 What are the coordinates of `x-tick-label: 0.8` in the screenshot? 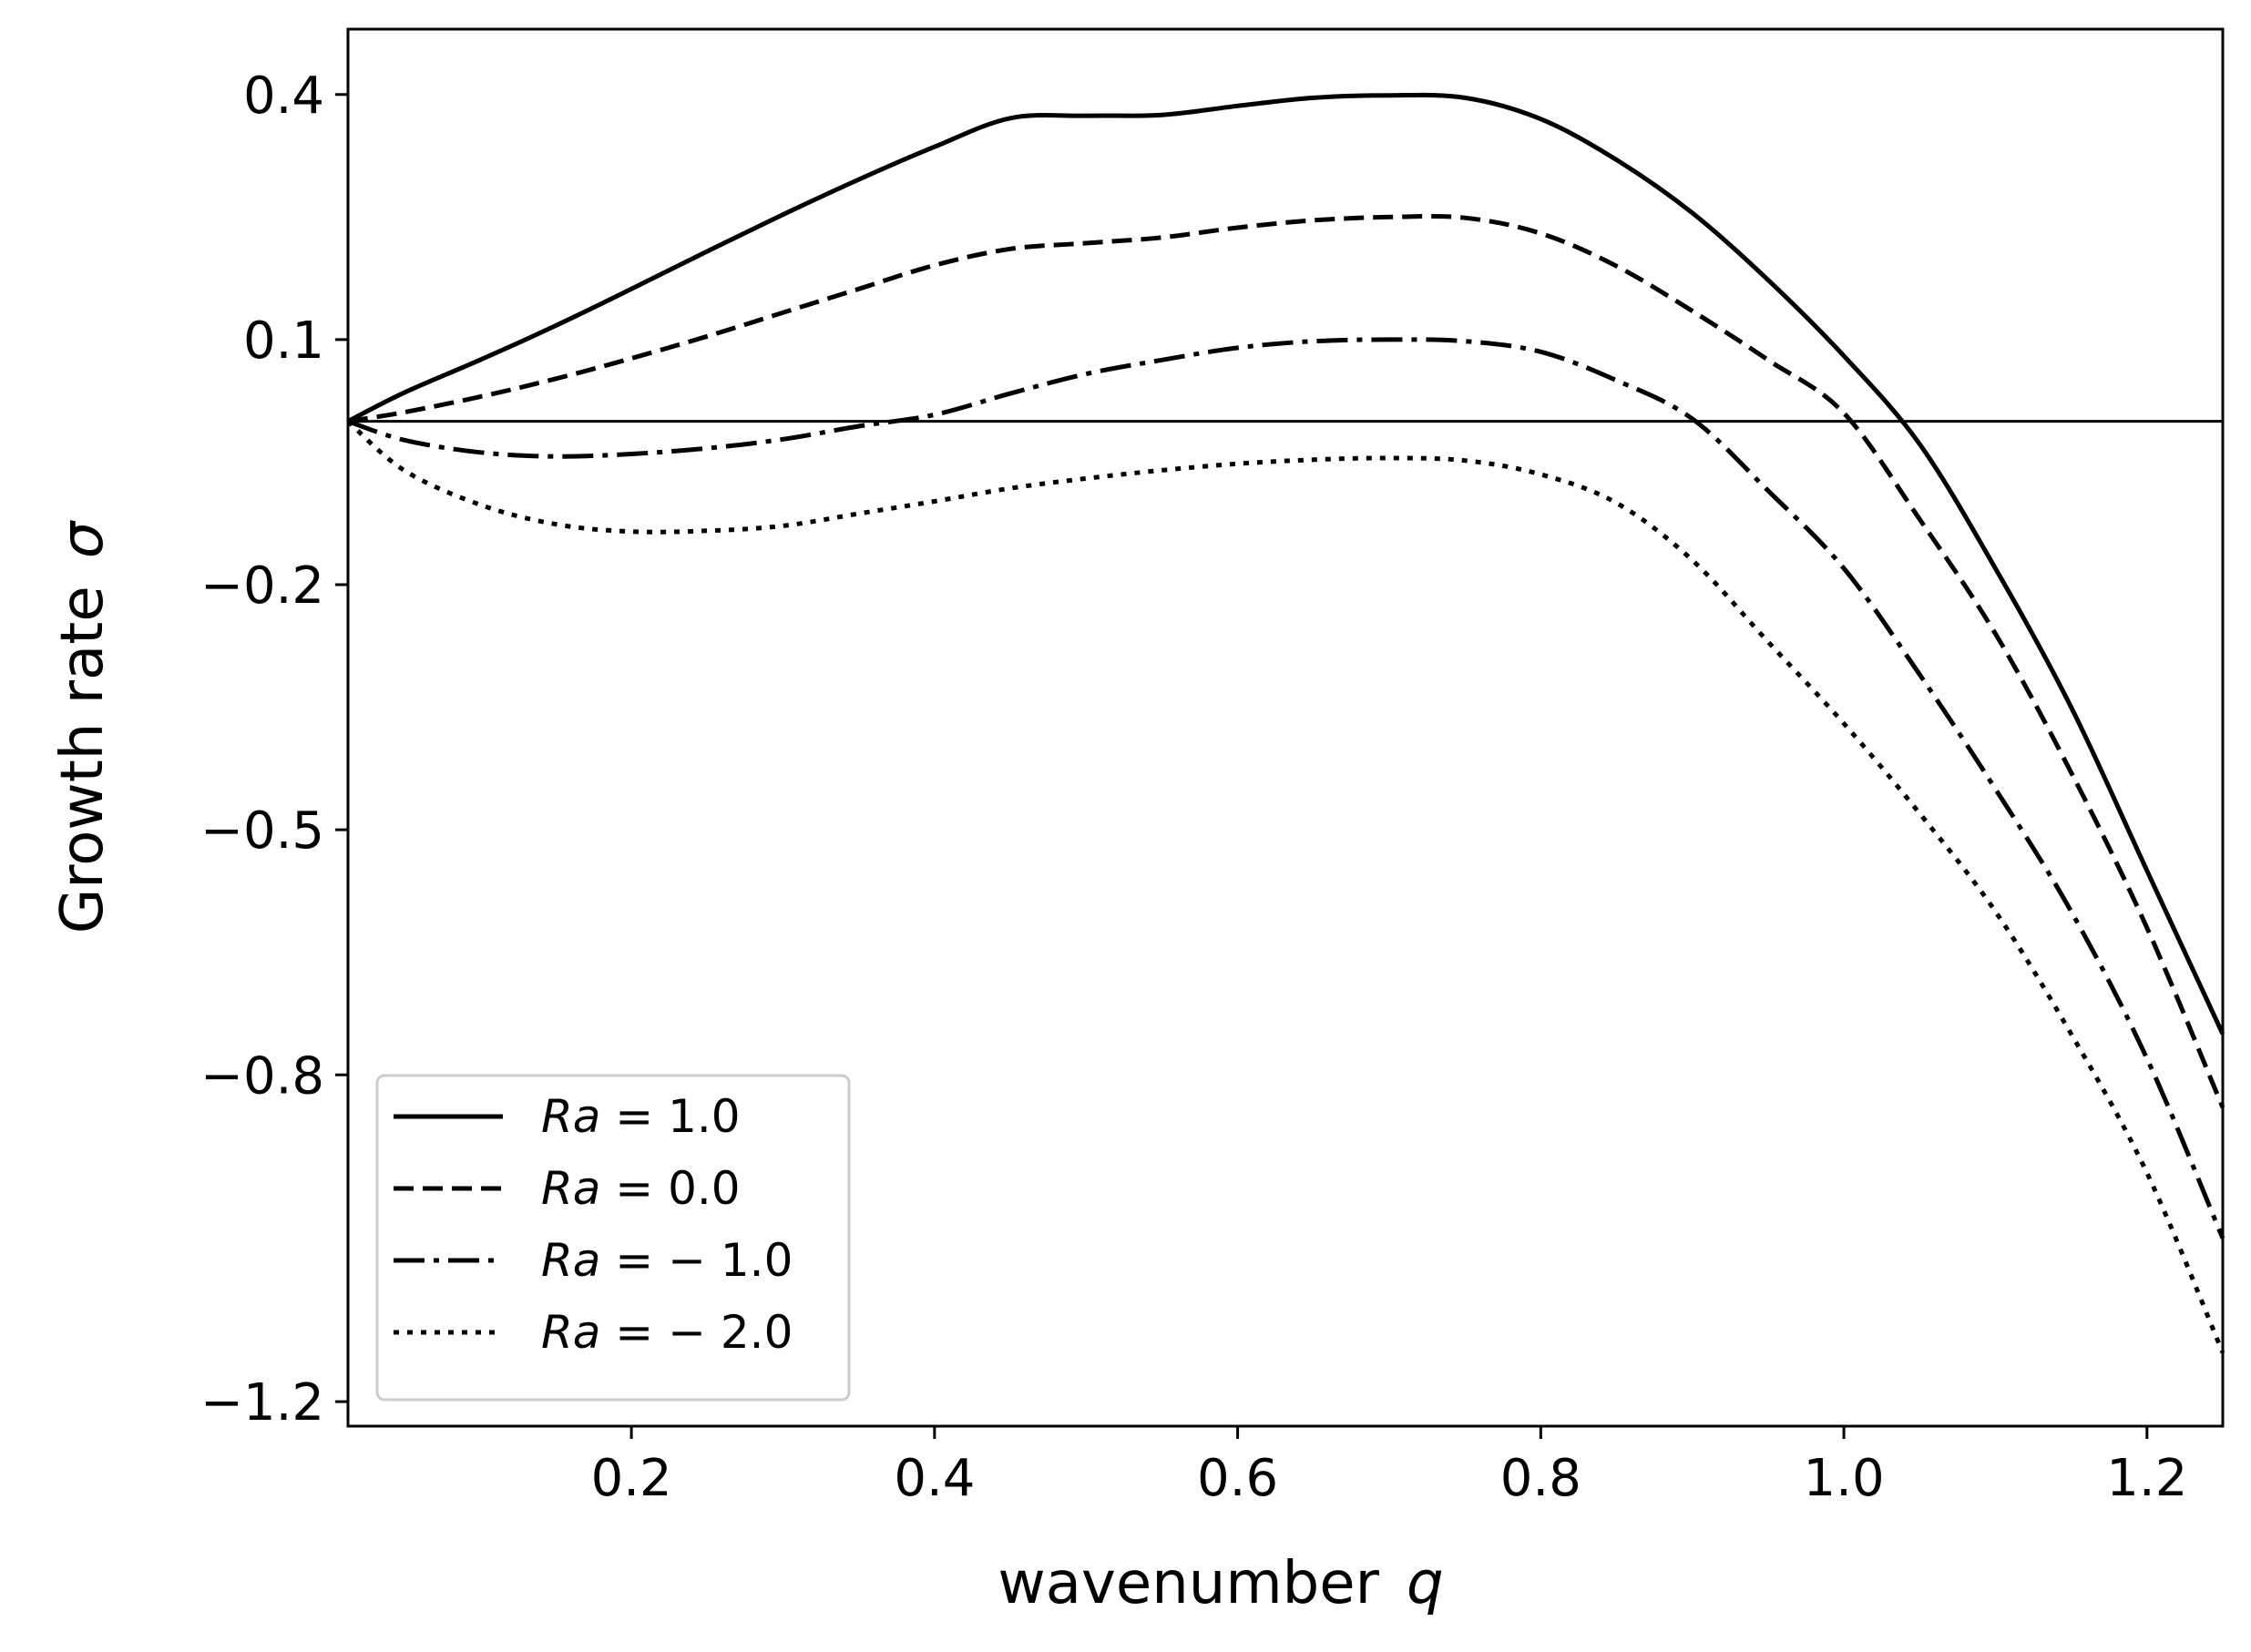 It's located at (1540, 1478).